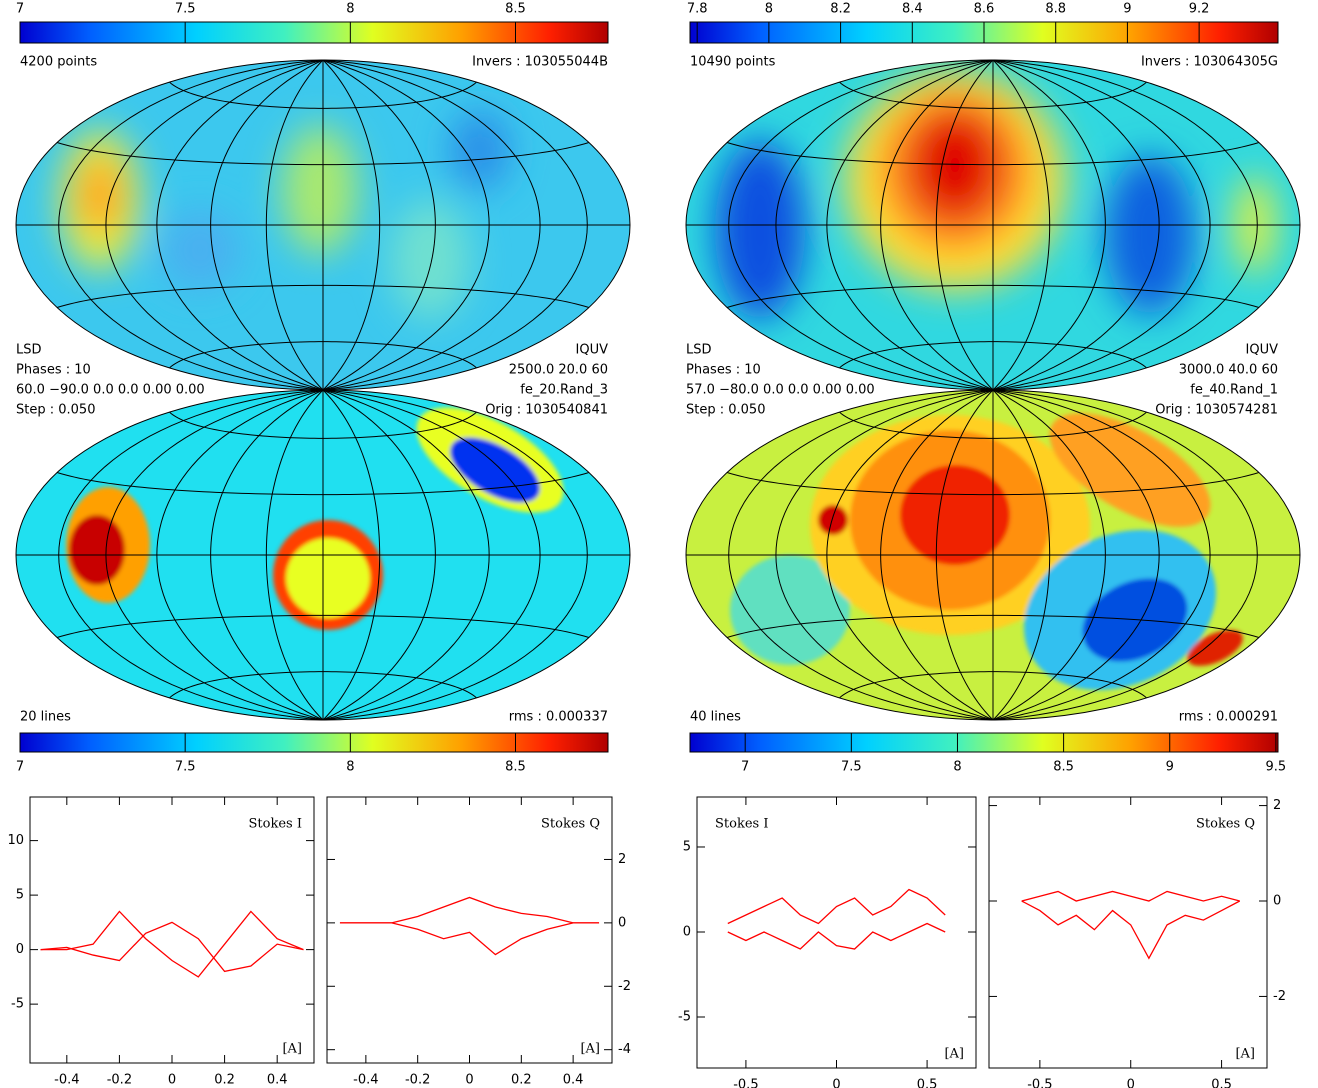 The image size is (1318, 1088). Describe the element at coordinates (45, 717) in the screenshot. I see `map-footer: 20 lines` at that location.